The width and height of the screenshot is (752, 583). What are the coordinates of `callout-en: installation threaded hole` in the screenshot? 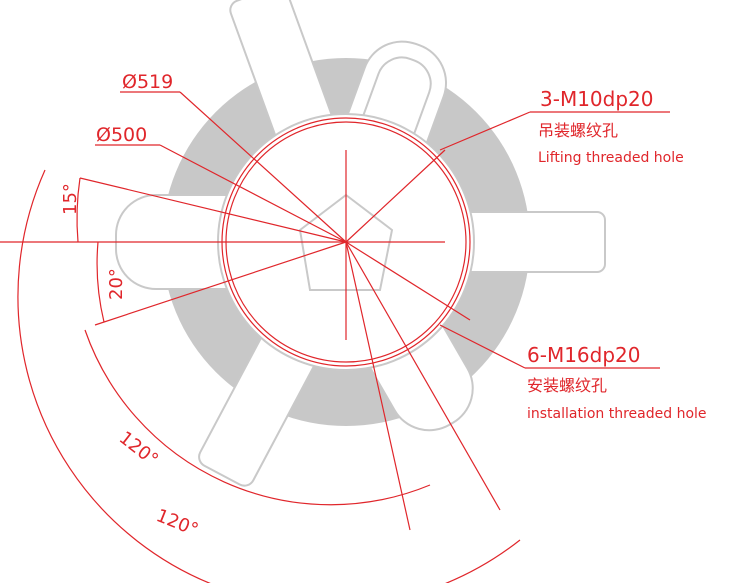 It's located at (617, 414).